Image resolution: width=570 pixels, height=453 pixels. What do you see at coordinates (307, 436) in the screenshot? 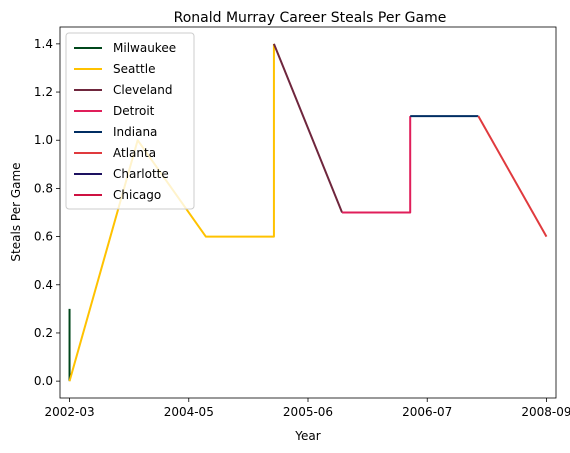
I see `x-axis-label: Year` at bounding box center [307, 436].